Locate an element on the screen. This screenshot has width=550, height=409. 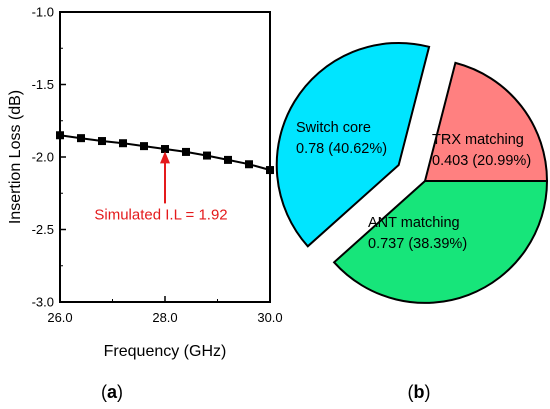
y-tick-label: -2.5 is located at coordinates (43, 229).